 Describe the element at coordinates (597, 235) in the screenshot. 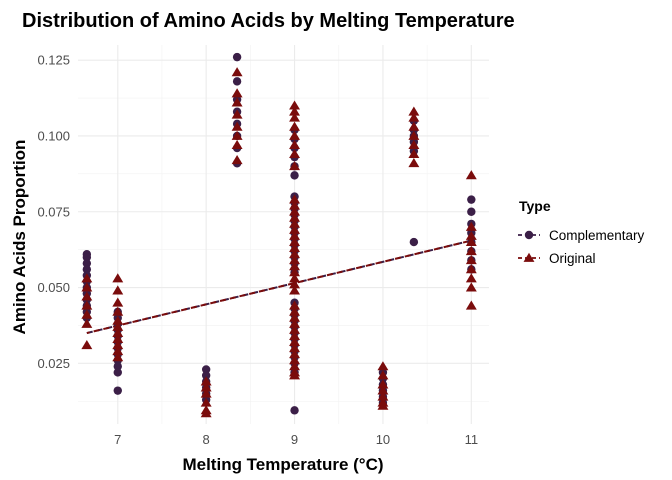

I see `legend-label: Complementary` at that location.